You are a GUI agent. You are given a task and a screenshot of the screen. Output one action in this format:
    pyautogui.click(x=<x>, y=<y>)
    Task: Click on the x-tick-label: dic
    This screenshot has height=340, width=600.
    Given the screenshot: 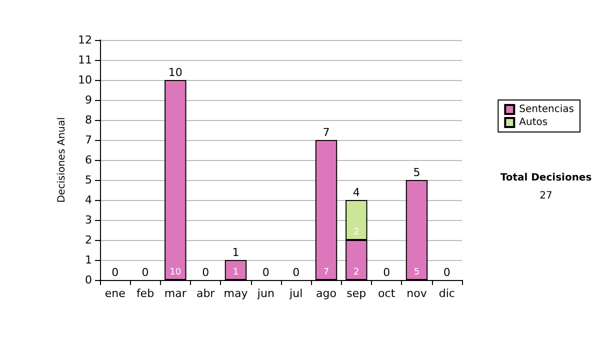 What is the action you would take?
    pyautogui.click(x=446, y=293)
    